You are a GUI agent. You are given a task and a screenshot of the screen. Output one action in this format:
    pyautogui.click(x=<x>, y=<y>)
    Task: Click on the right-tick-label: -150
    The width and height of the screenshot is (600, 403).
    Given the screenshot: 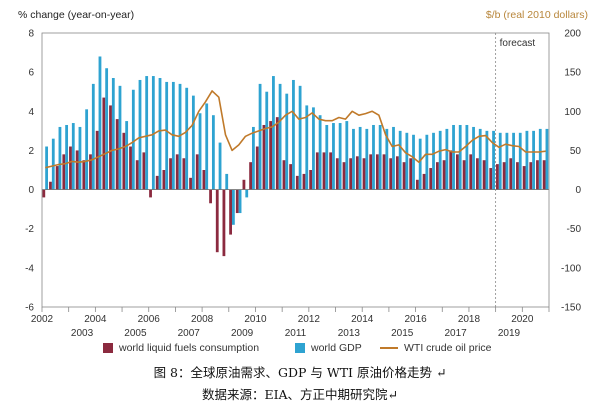 What is the action you would take?
    pyautogui.click(x=571, y=308)
    